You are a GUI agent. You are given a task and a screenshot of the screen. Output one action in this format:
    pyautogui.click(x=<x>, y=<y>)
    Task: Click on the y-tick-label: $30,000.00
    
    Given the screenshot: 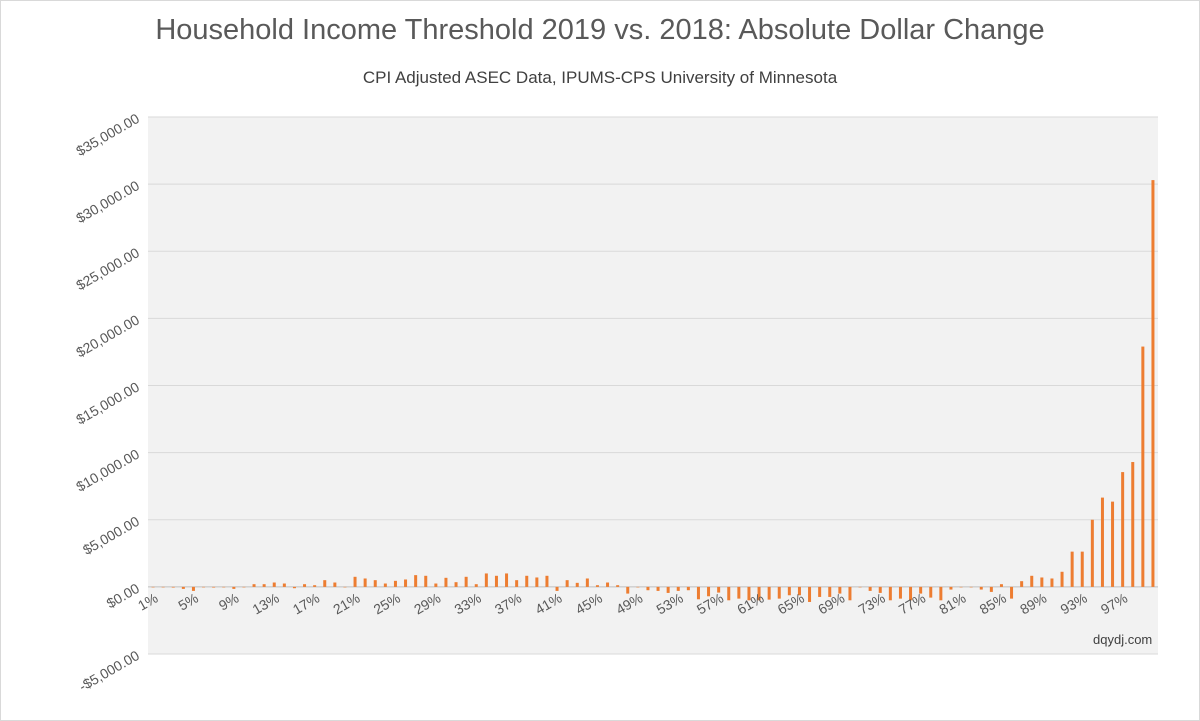 What is the action you would take?
    pyautogui.click(x=107, y=201)
    